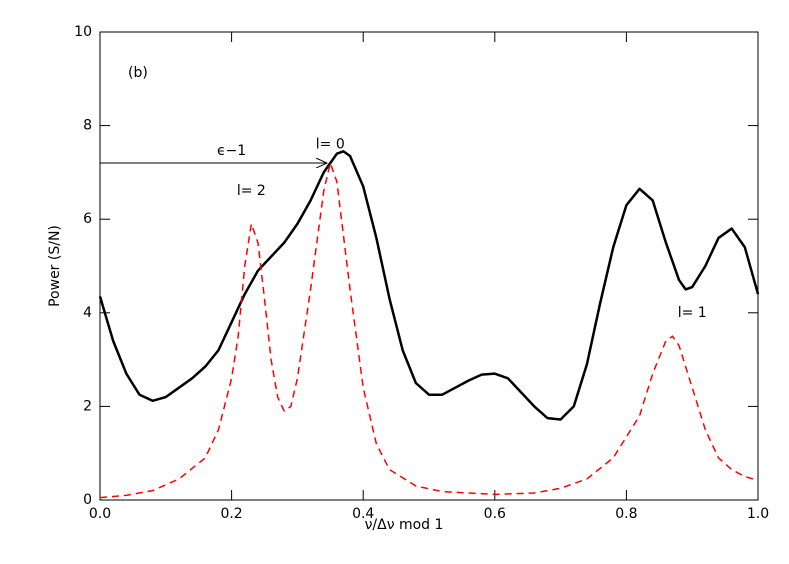 The height and width of the screenshot is (564, 789). What do you see at coordinates (330, 144) in the screenshot?
I see `annotation: l= 0` at bounding box center [330, 144].